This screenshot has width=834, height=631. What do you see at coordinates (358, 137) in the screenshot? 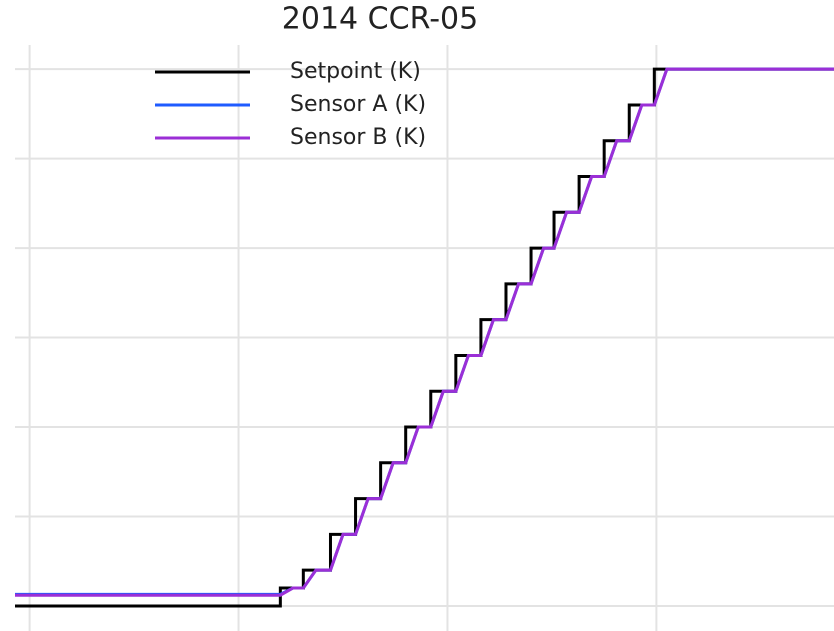
I see `legend-label: Sensor B (K)` at bounding box center [358, 137].